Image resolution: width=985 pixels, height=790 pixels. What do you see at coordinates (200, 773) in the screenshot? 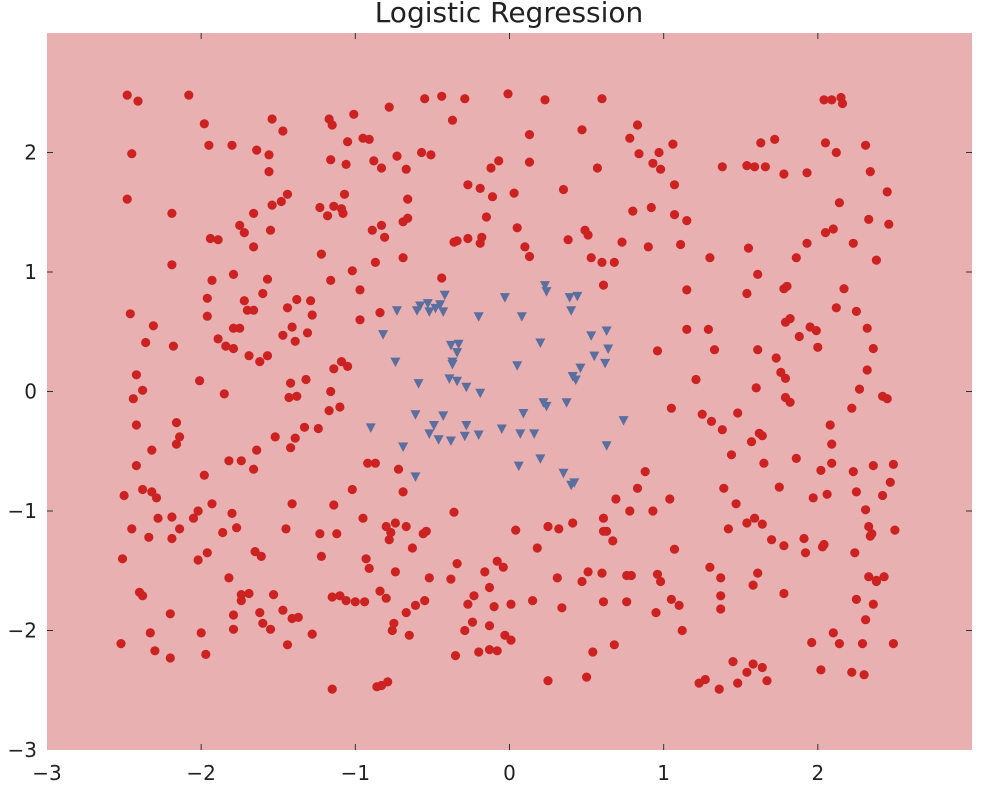
I see `x-tick-label: −2` at bounding box center [200, 773].